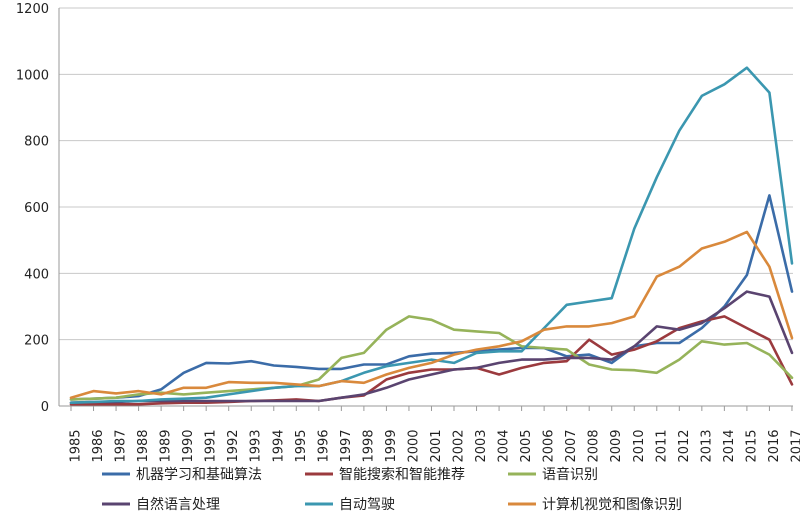 The height and width of the screenshot is (522, 800). I want to click on x-tick-label: 1998, so click(368, 445).